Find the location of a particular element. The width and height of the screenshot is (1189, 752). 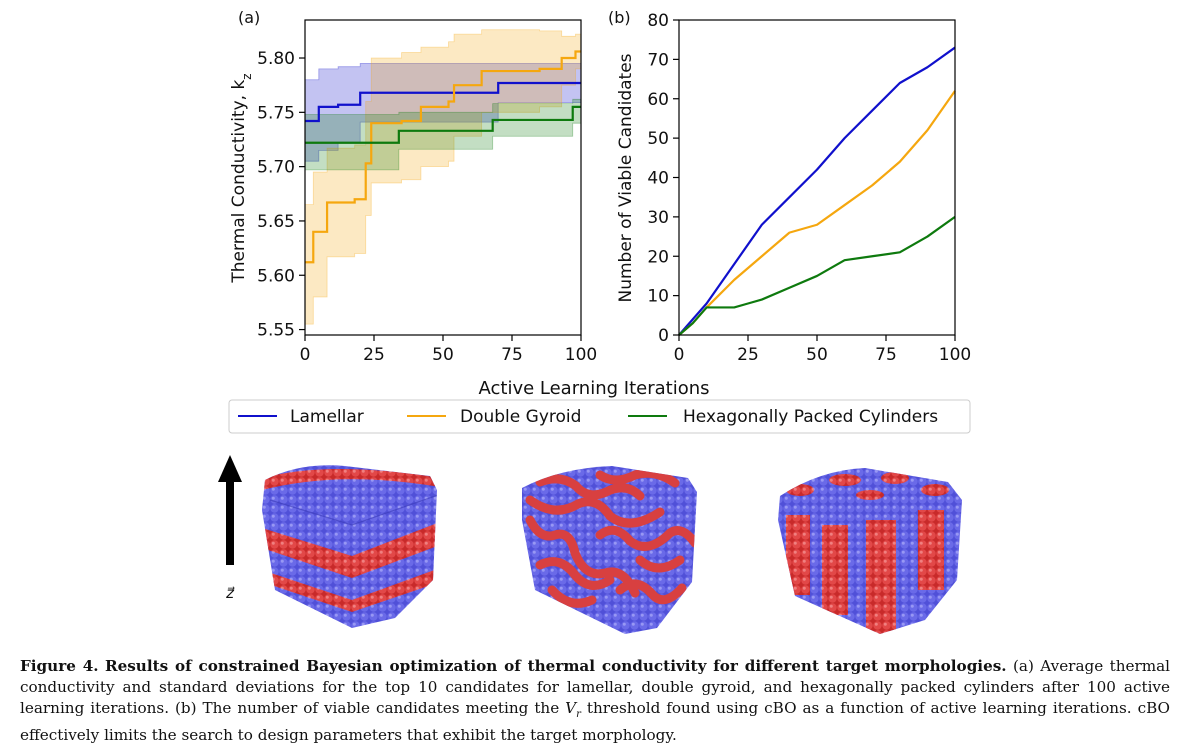

z-axis-arrow-icon is located at coordinates (230, 510).